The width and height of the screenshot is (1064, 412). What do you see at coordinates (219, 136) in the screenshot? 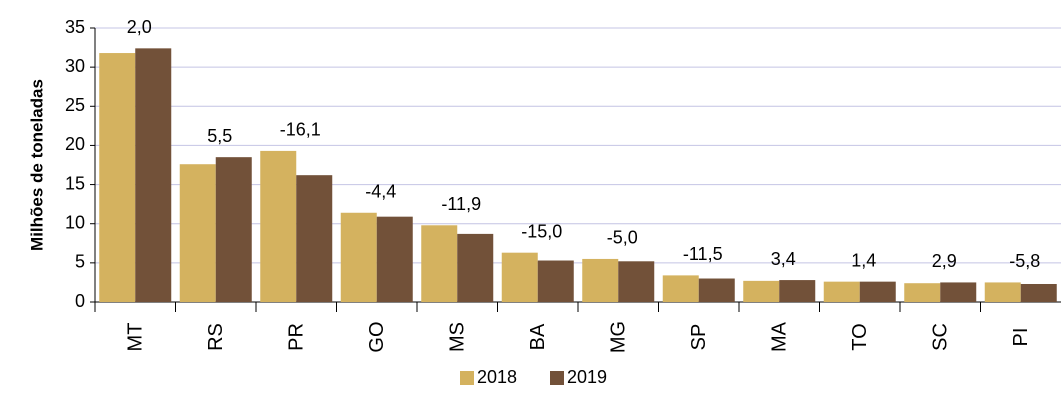
I see `annotation: 5,5` at bounding box center [219, 136].